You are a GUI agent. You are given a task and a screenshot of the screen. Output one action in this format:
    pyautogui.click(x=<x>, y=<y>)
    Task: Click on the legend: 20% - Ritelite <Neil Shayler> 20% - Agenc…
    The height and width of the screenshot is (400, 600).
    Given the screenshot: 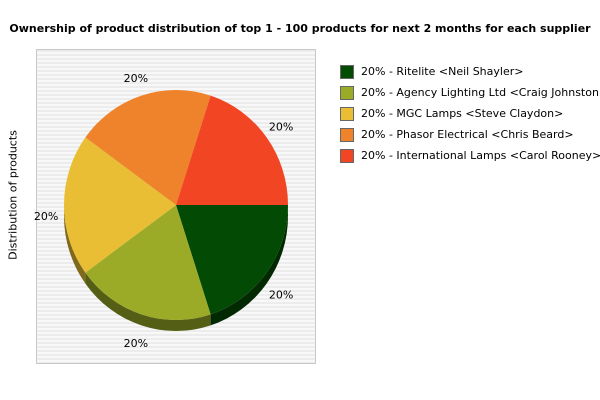 What is the action you would take?
    pyautogui.click(x=470, y=113)
    